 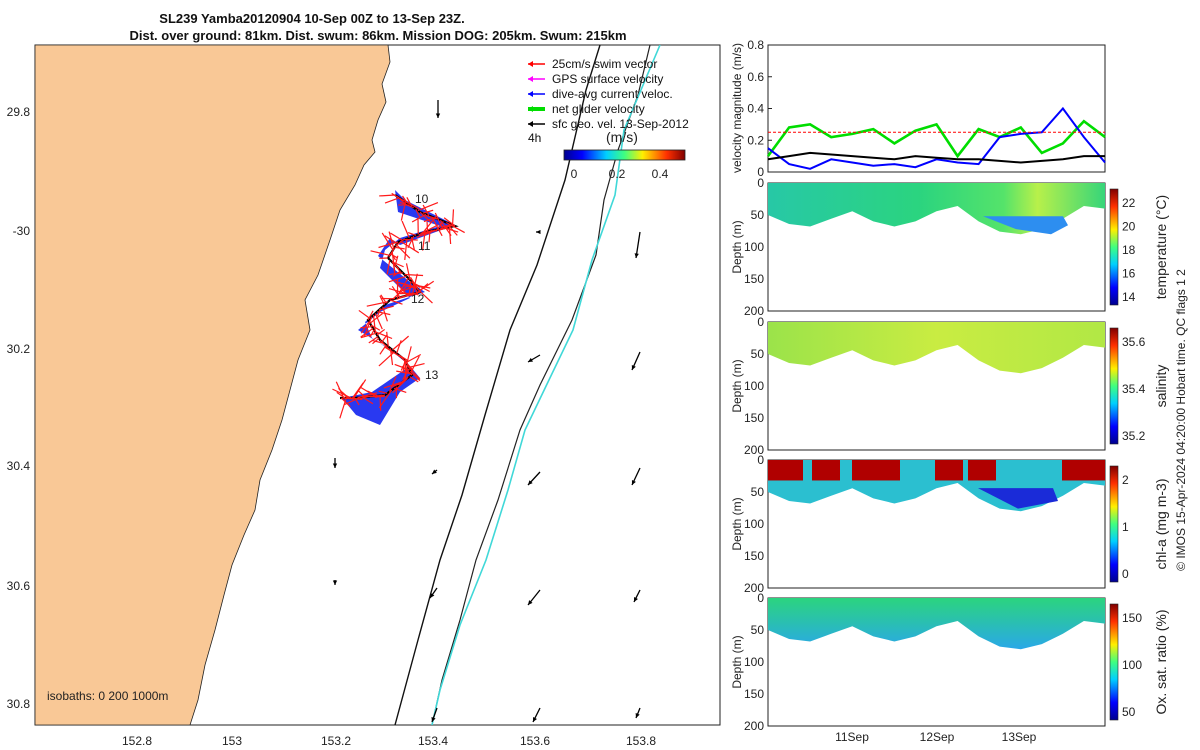 What do you see at coordinates (754, 524) in the screenshot?
I see `depth-tick: 100` at bounding box center [754, 524].